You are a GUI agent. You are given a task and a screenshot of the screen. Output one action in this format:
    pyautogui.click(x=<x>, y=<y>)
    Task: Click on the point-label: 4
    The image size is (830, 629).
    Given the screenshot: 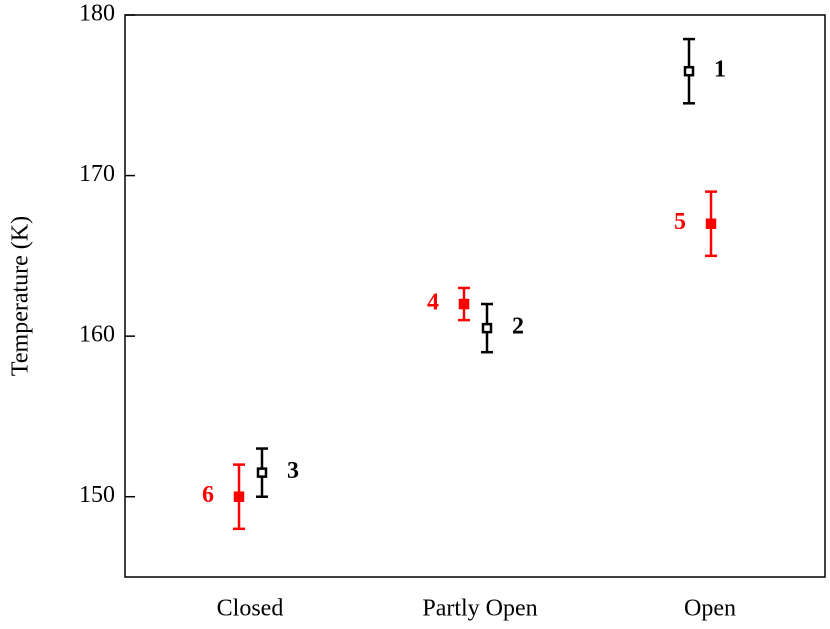 What is the action you would take?
    pyautogui.click(x=433, y=303)
    